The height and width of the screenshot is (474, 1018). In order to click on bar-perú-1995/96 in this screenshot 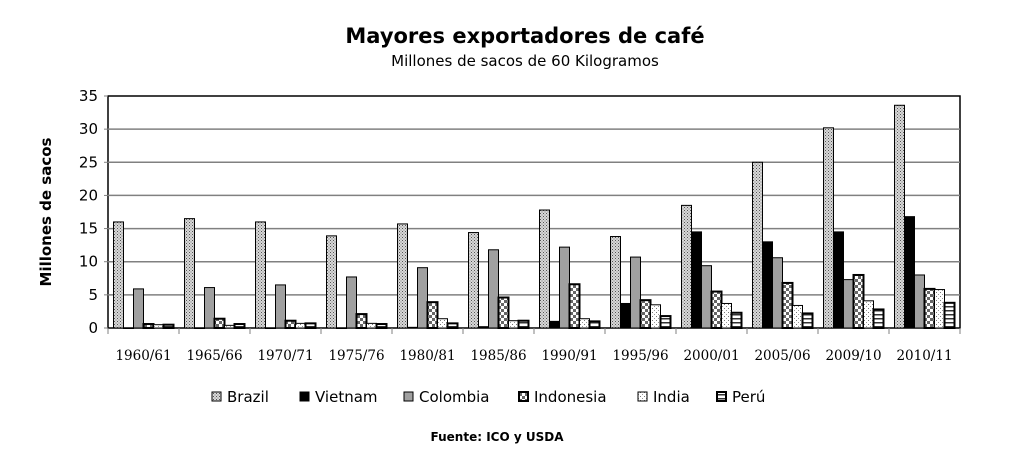, I will do `click(665, 322)`.